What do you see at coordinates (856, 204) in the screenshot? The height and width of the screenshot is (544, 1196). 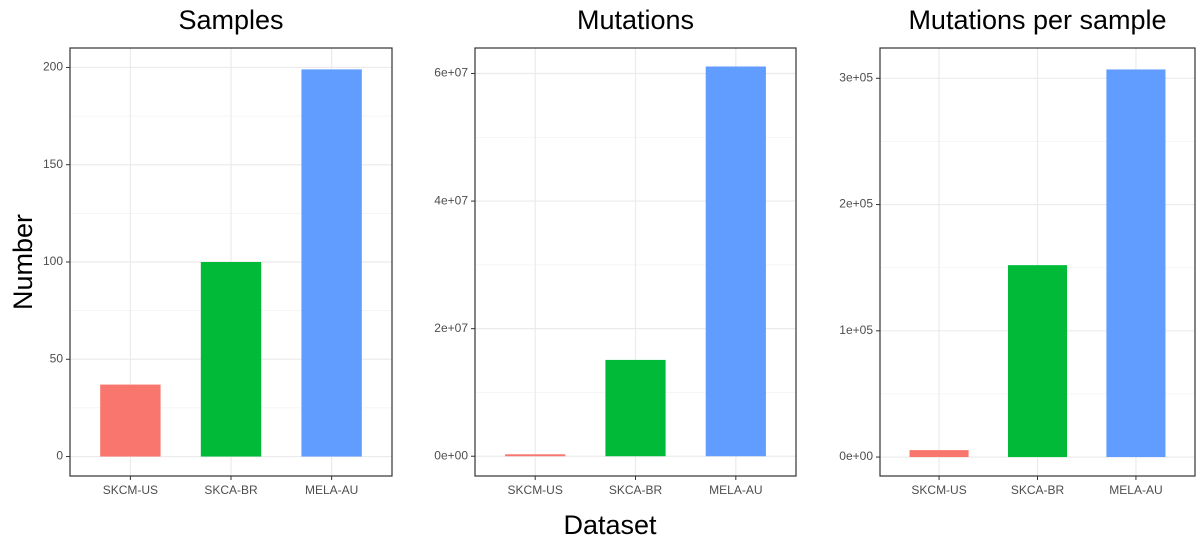 I see `y-tick-label: 2e+05` at bounding box center [856, 204].